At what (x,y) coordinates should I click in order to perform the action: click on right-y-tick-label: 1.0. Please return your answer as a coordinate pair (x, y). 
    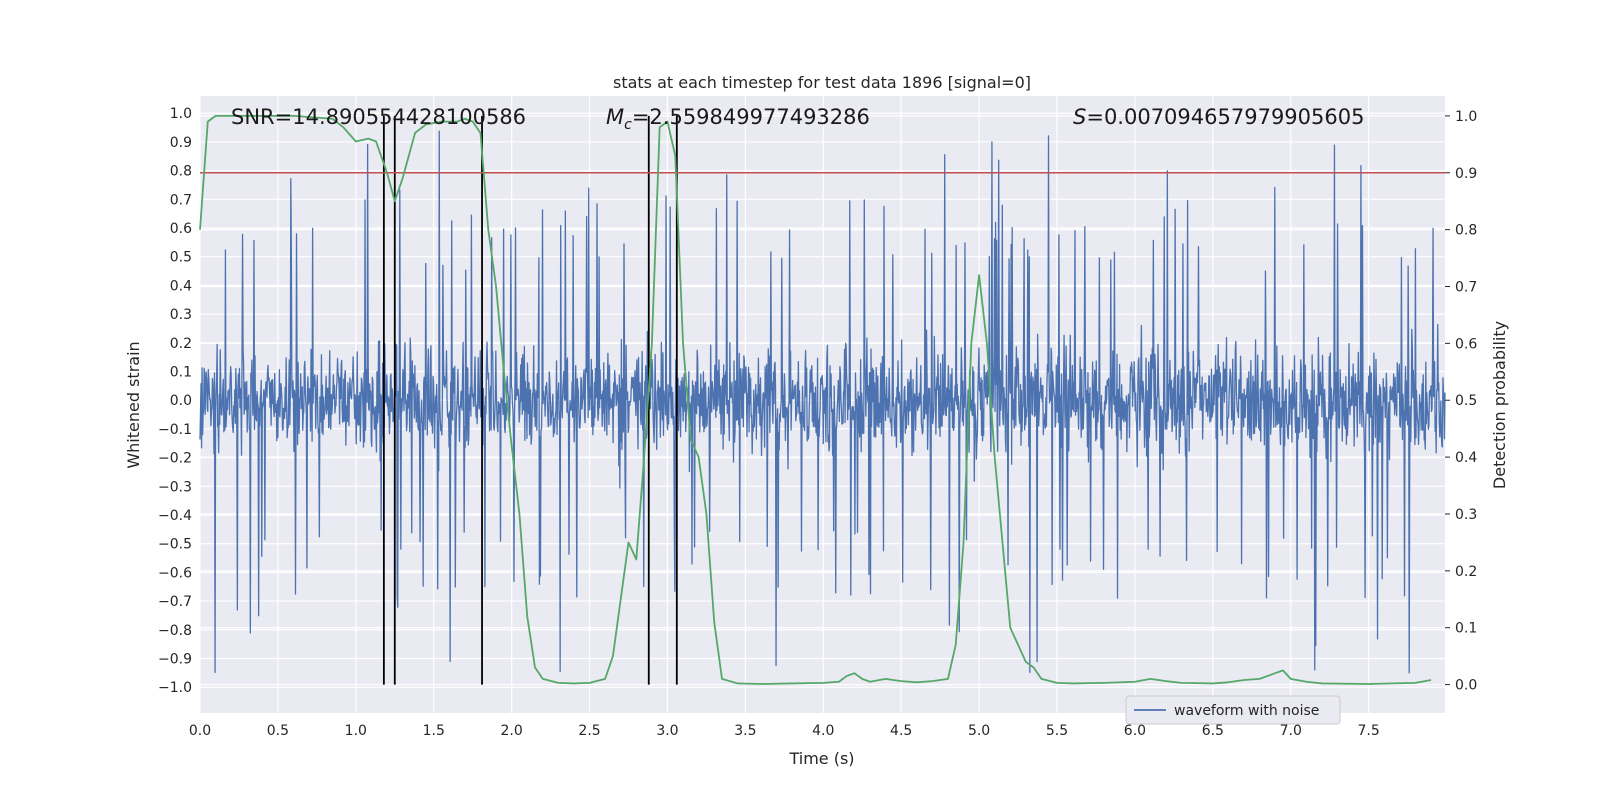
    Looking at the image, I should click on (1466, 117).